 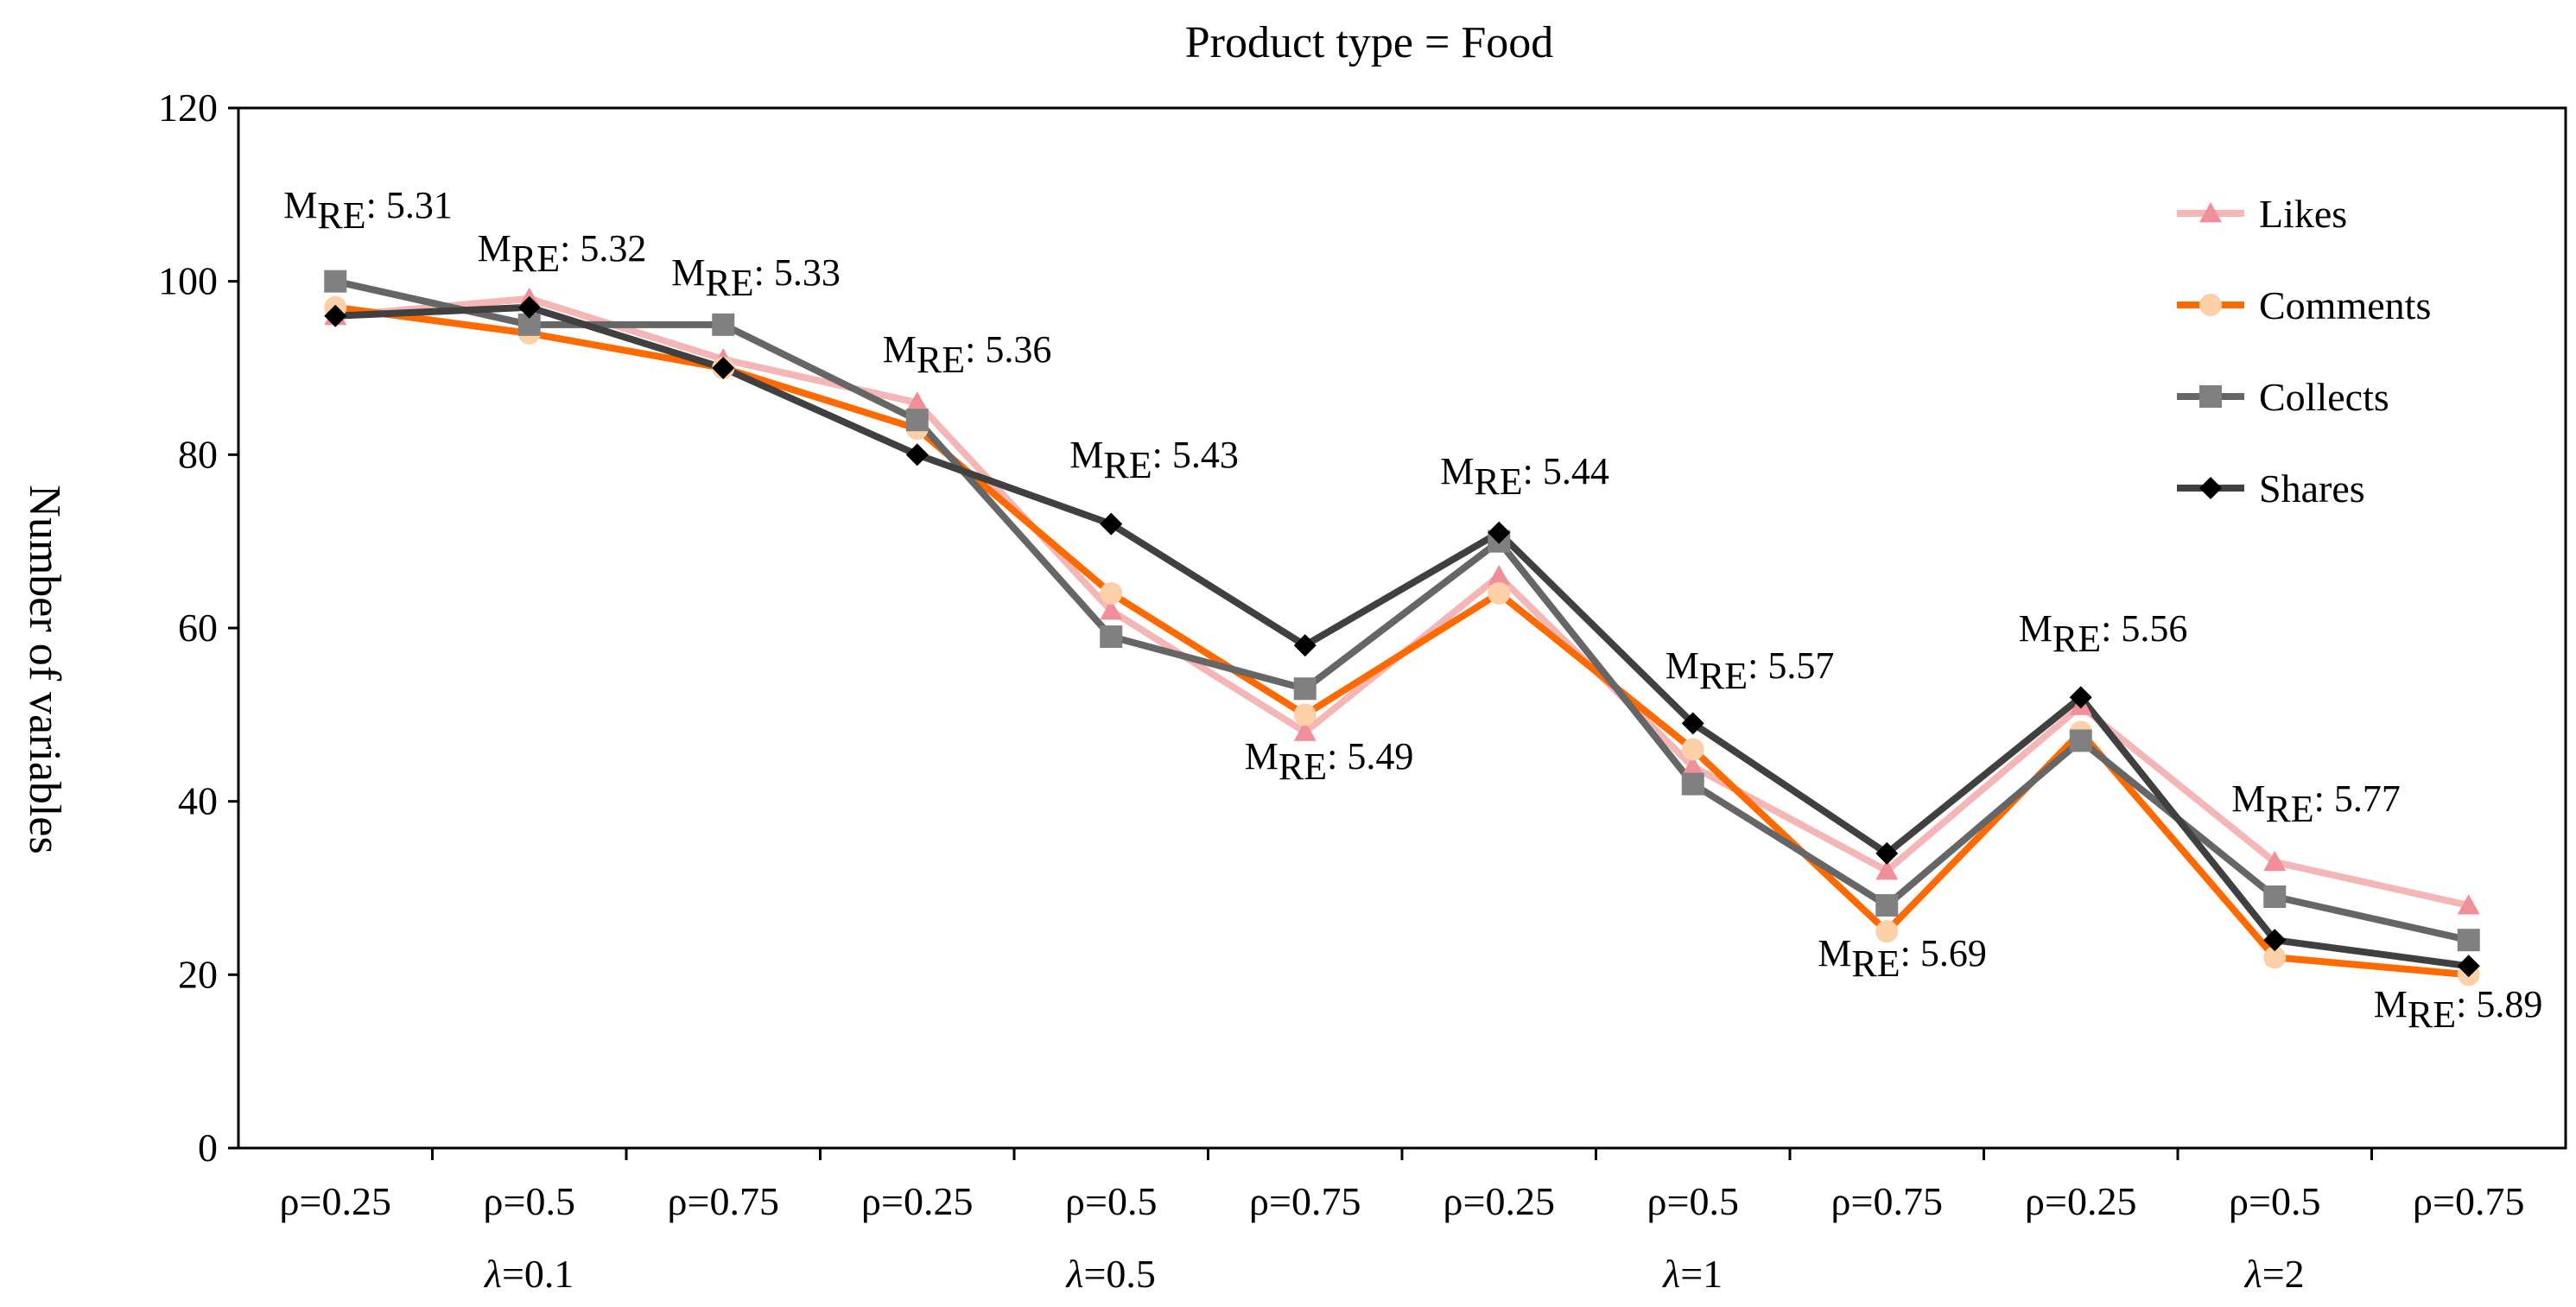 What do you see at coordinates (2210, 305) in the screenshot?
I see `legend-marker-comments` at bounding box center [2210, 305].